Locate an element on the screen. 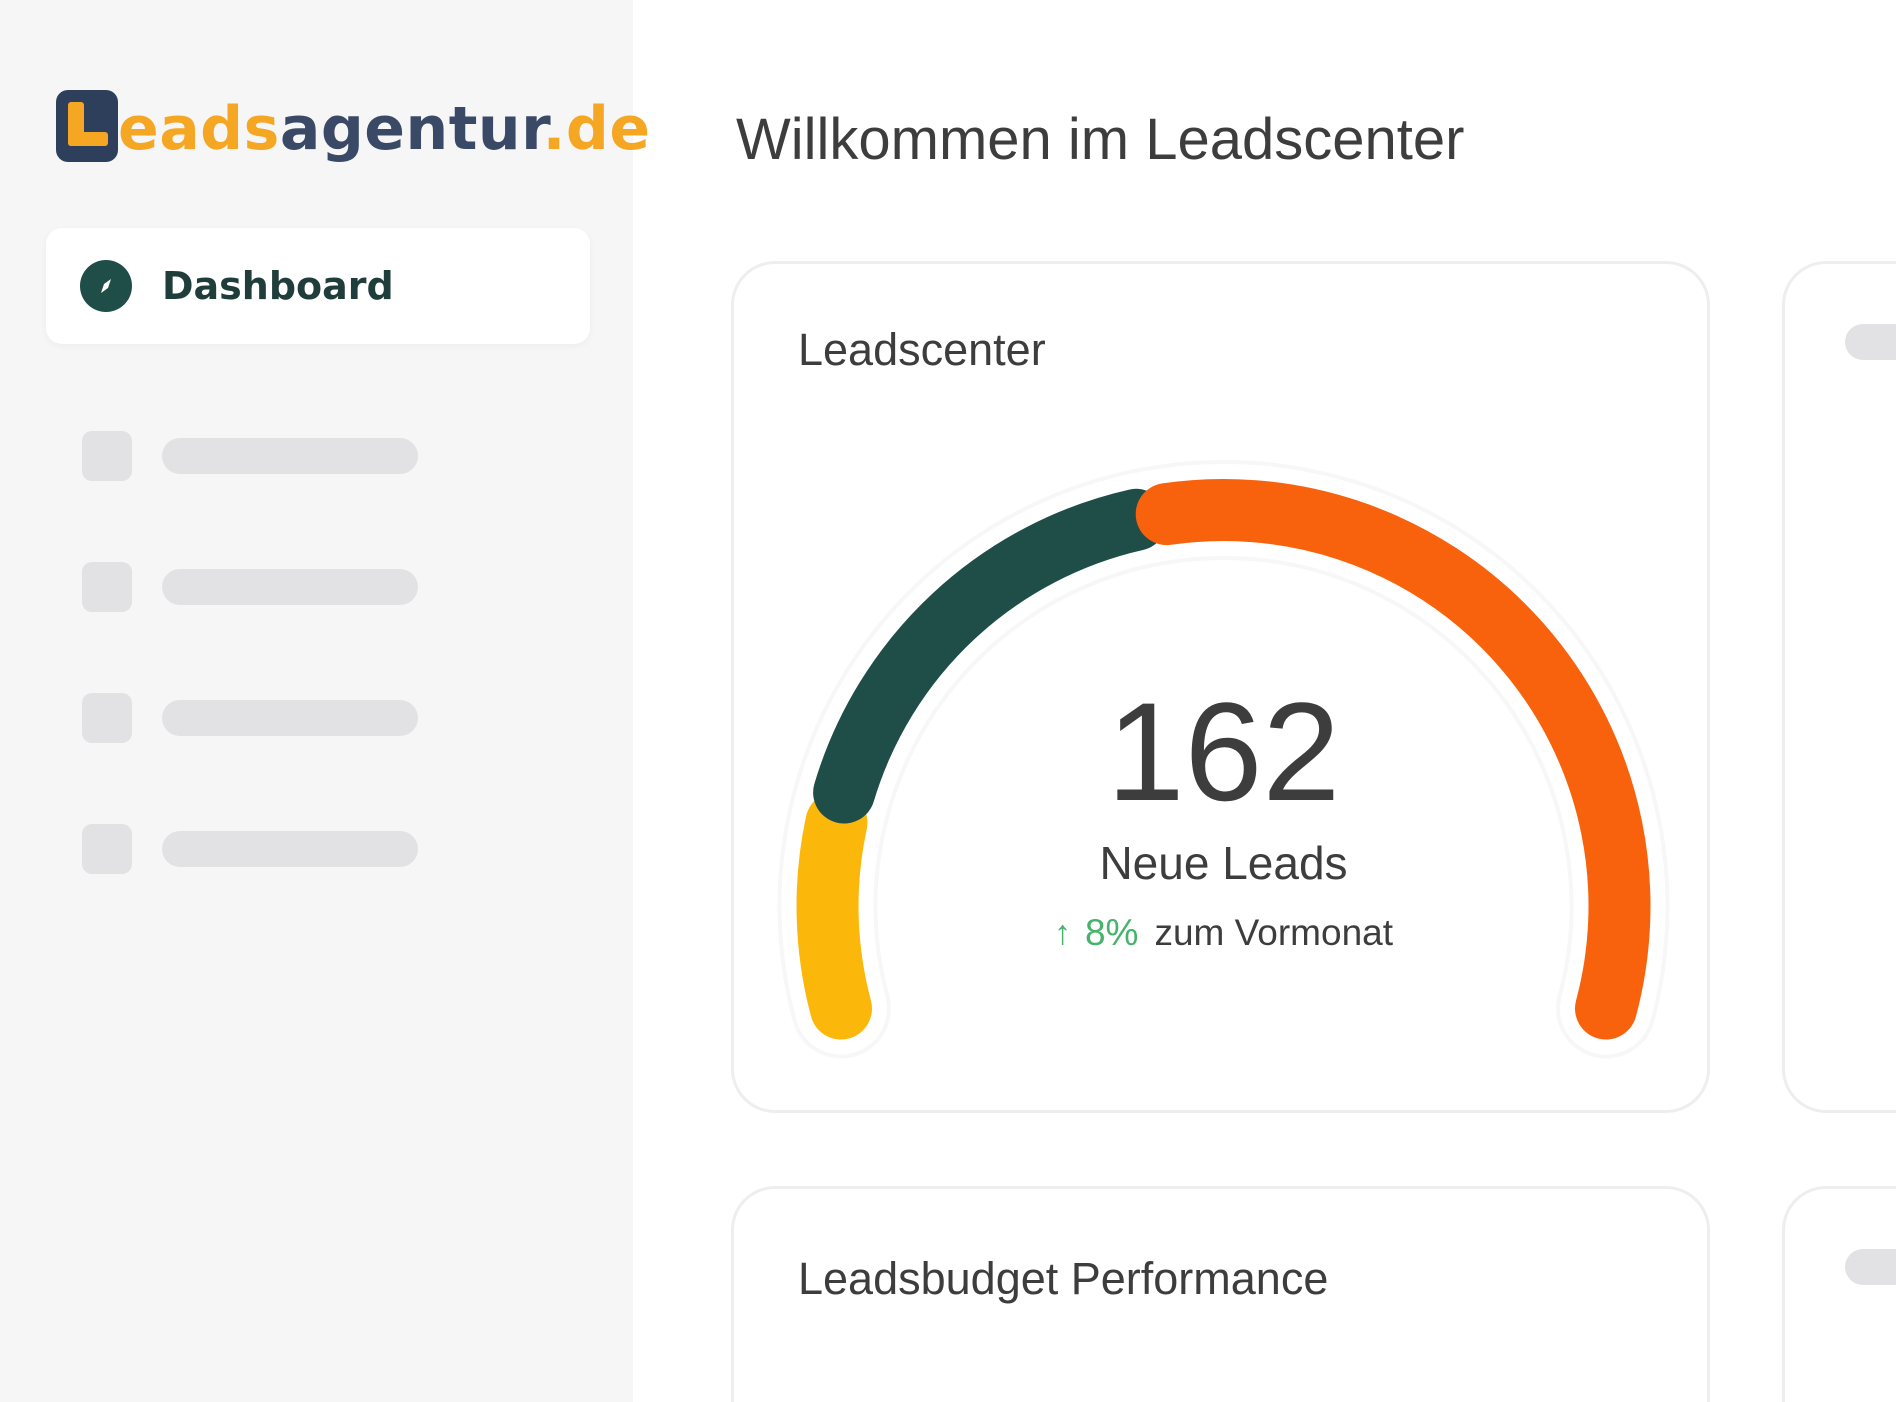  logo-l-mark-icon is located at coordinates (87, 126).